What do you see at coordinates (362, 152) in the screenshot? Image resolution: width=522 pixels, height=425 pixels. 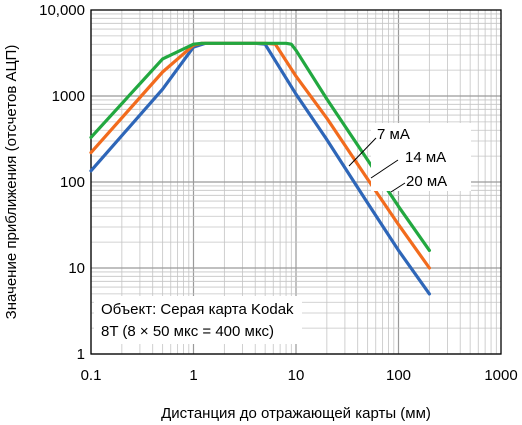 I see `legend-leader-7ma` at bounding box center [362, 152].